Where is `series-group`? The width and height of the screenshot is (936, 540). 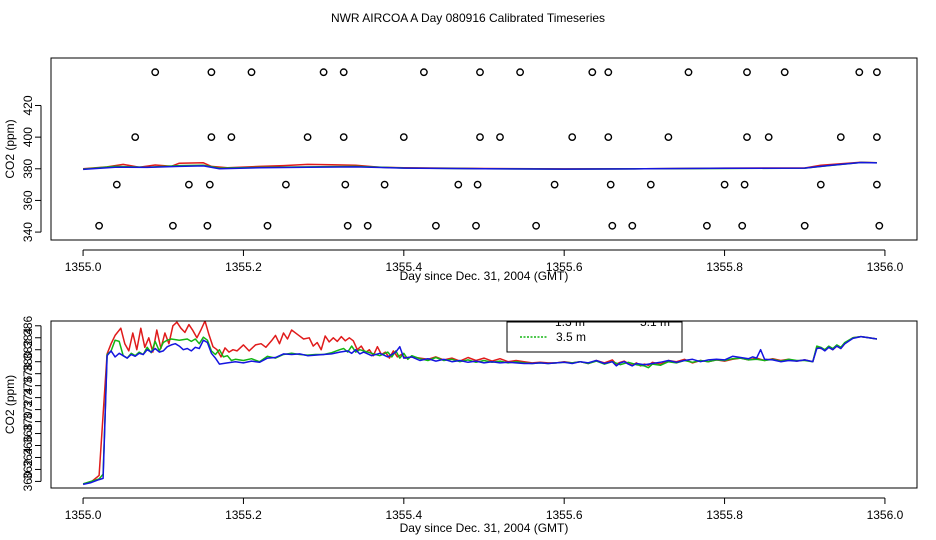 series-group is located at coordinates (480, 166).